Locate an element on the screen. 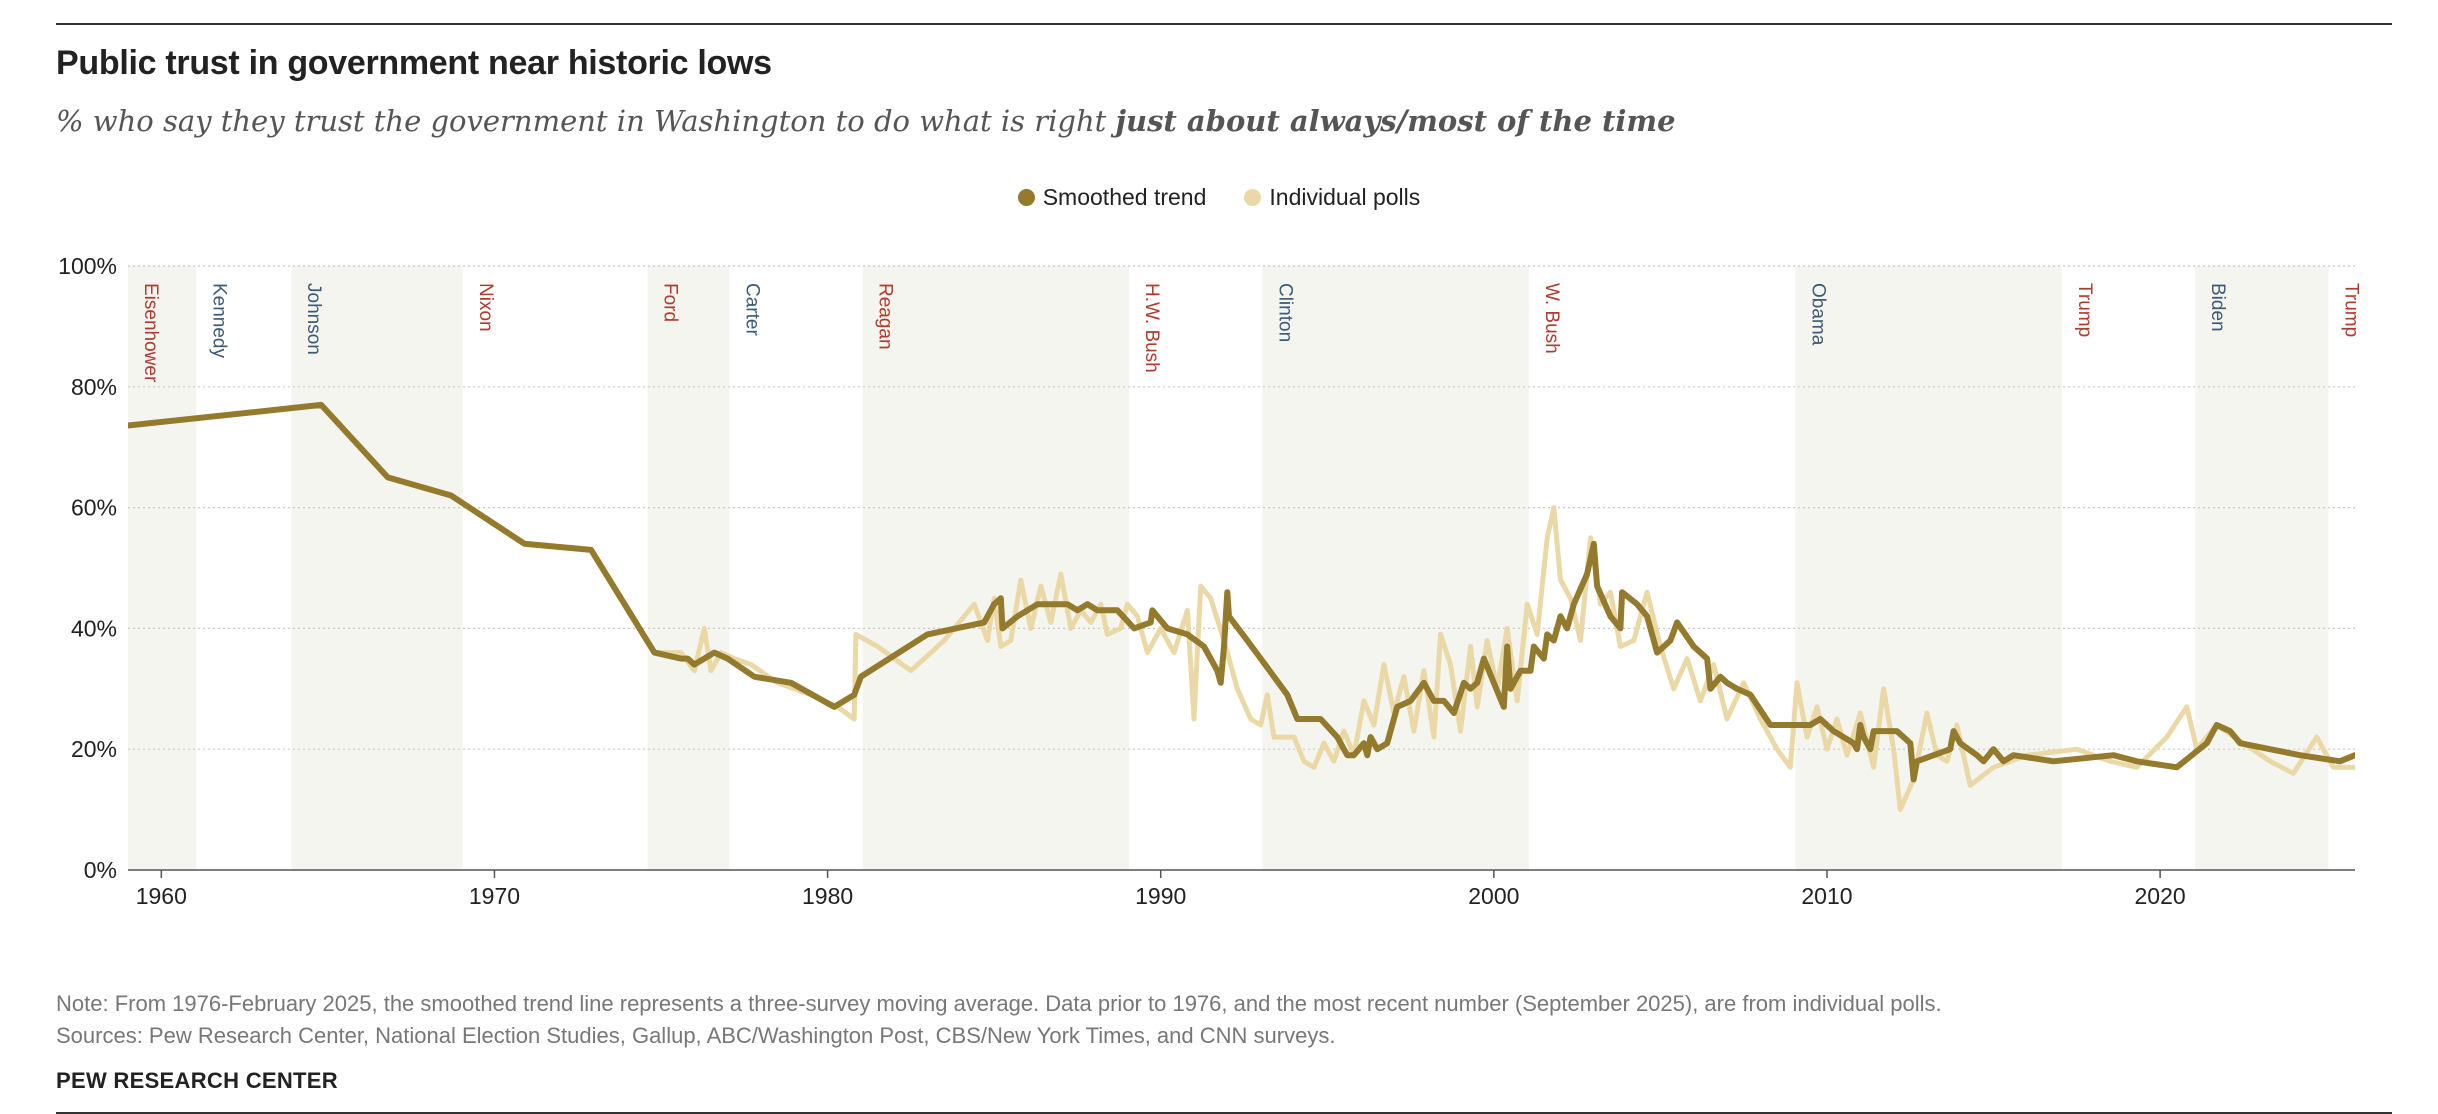 This screenshot has height=1114, width=2438. y-tick-label: 100% is located at coordinates (87, 266).